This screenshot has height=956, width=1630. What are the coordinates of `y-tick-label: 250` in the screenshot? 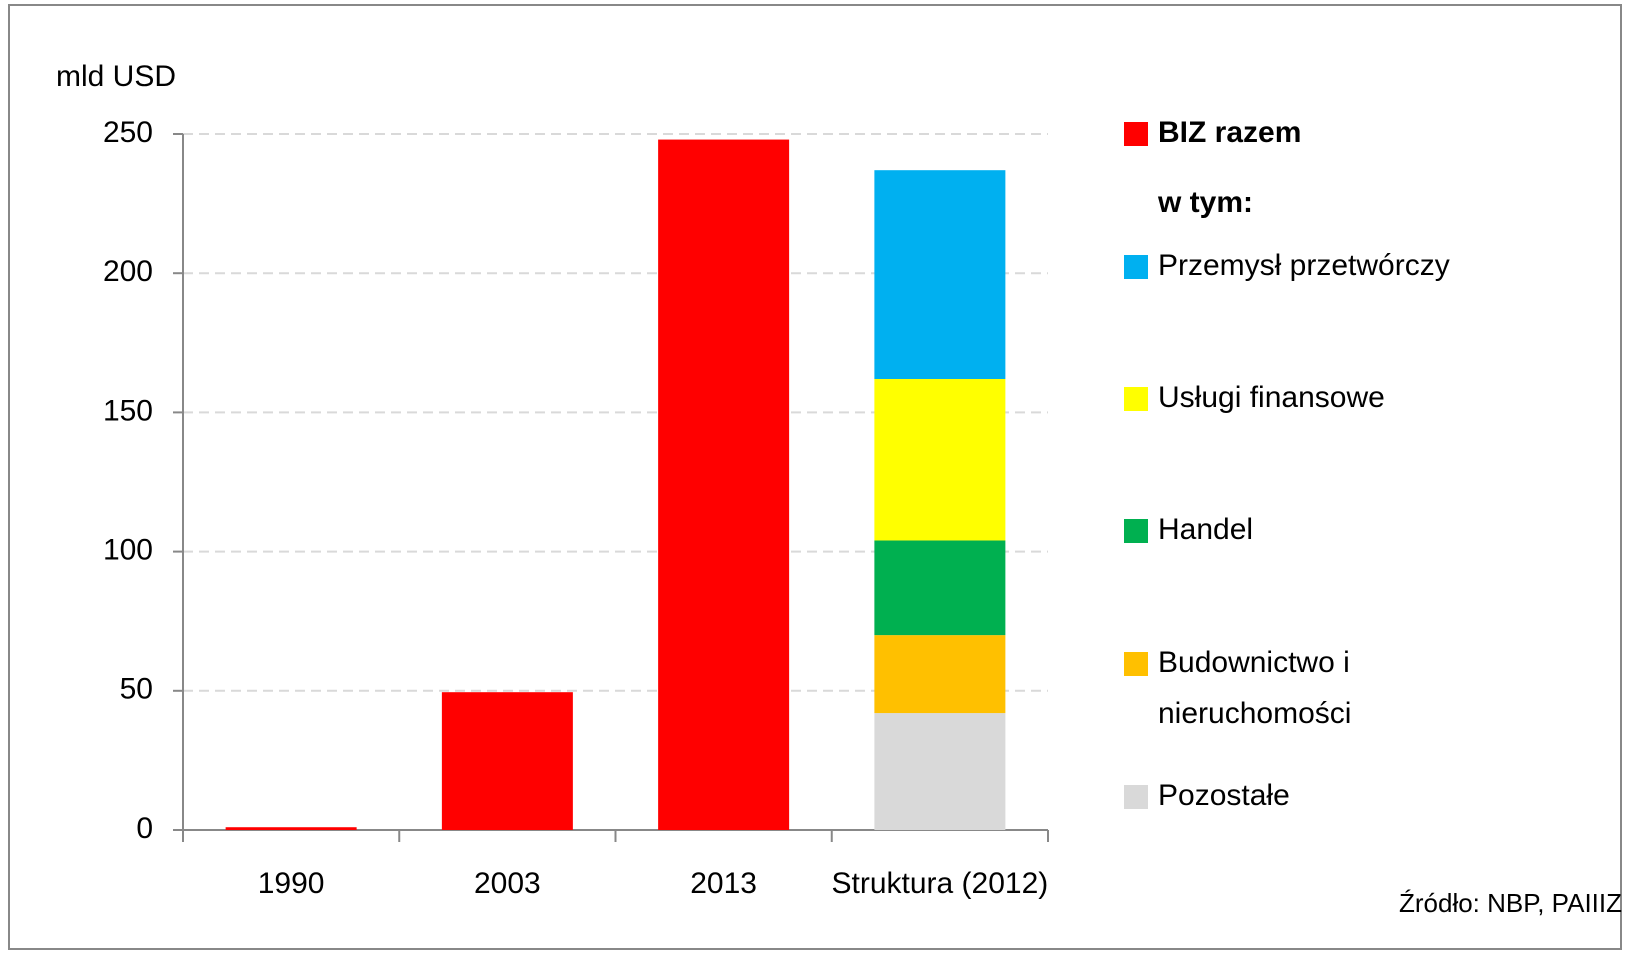 It's located at (128, 132).